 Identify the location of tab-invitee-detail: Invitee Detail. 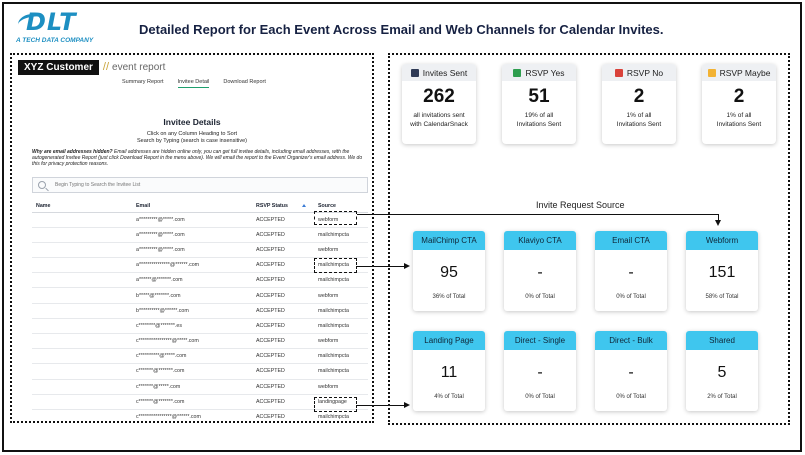
(193, 83).